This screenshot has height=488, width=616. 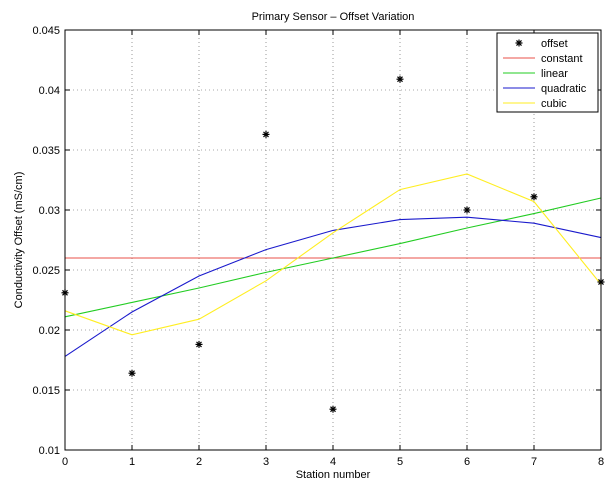 What do you see at coordinates (199, 462) in the screenshot?
I see `x-tick-label: 2` at bounding box center [199, 462].